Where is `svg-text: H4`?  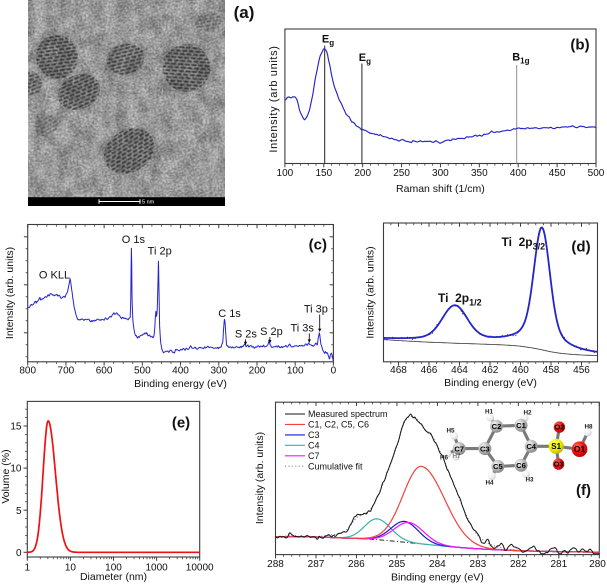
svg-text: H4 is located at coordinates (489, 483).